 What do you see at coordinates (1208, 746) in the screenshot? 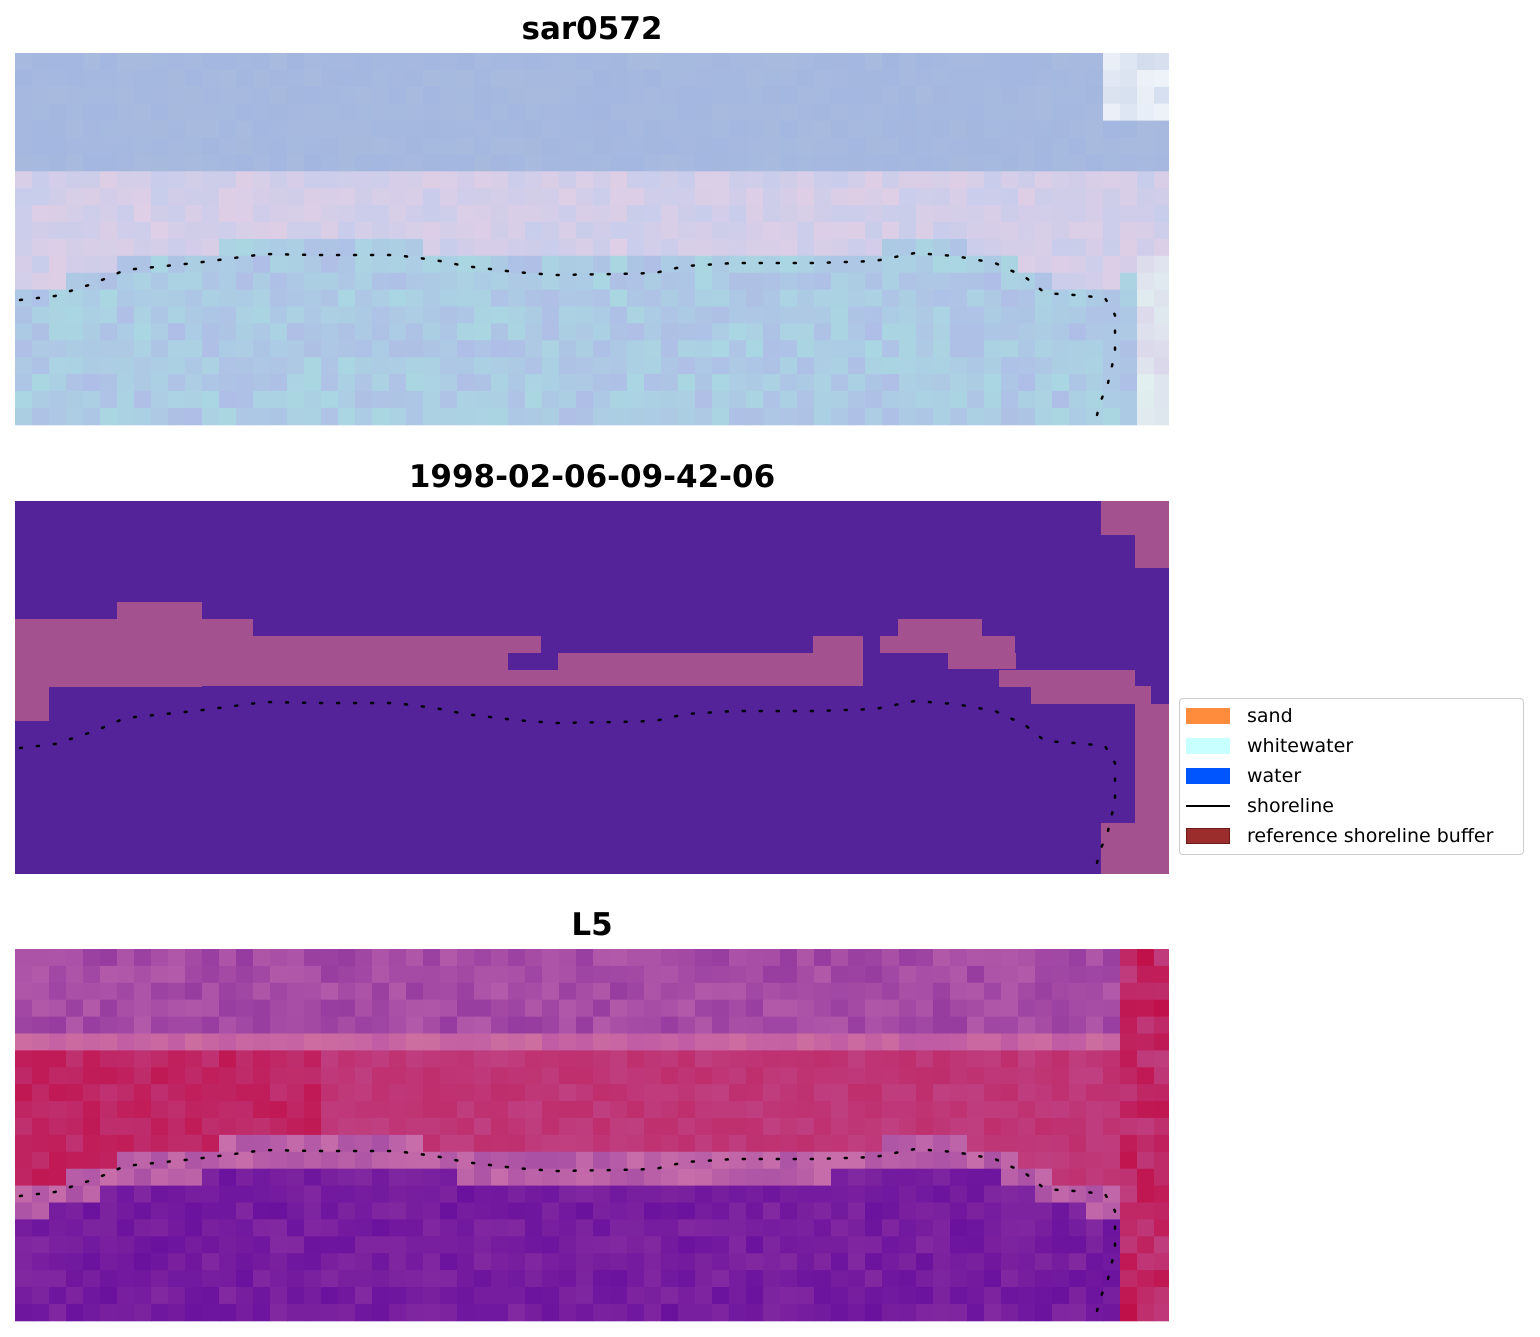
I see `whitewater-swatch` at bounding box center [1208, 746].